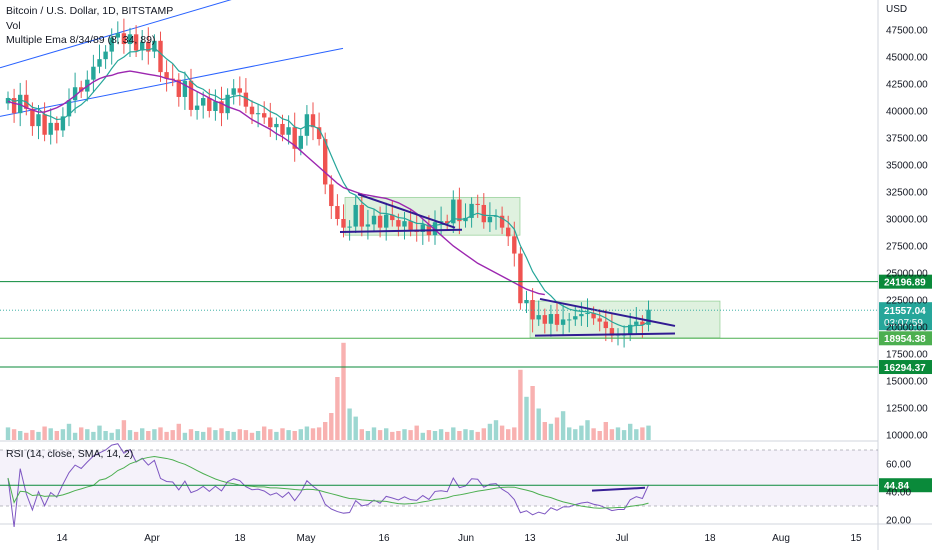 The width and height of the screenshot is (932, 555). I want to click on rsi-line, so click(328, 485).